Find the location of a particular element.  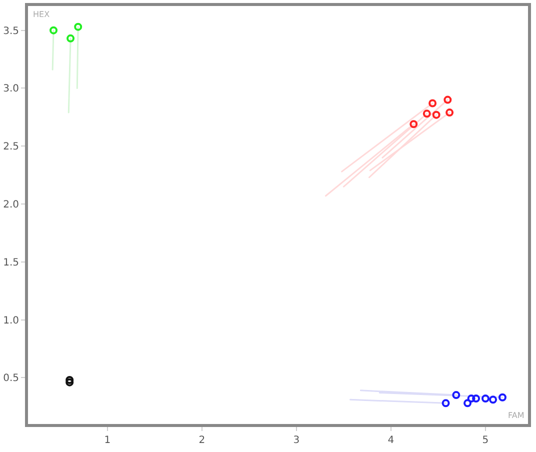

y-tick-label: 0.5 is located at coordinates (11, 378).